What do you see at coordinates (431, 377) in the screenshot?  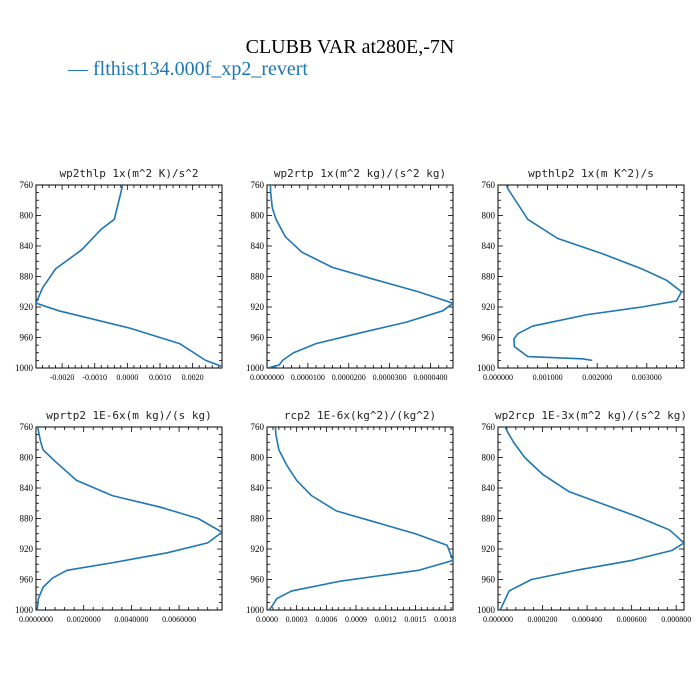 I see `x-tick-label: 0.0000400` at bounding box center [431, 377].